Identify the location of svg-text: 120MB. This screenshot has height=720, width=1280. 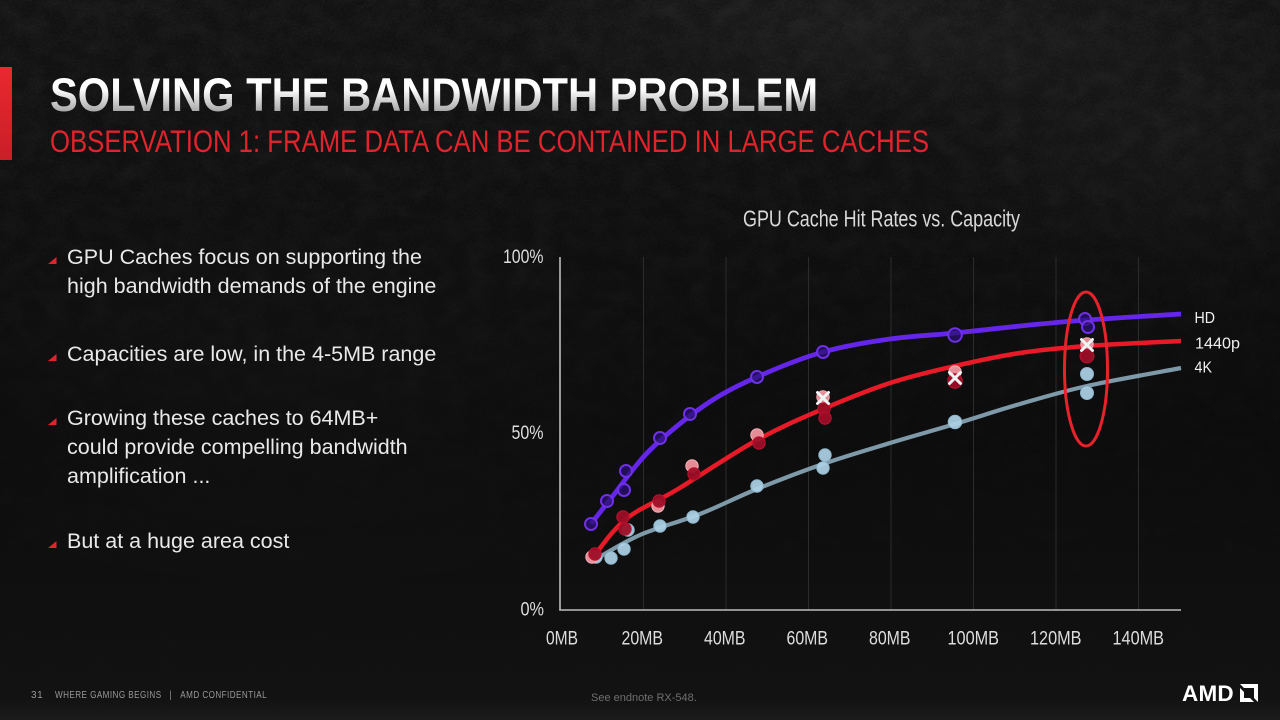
(1056, 639).